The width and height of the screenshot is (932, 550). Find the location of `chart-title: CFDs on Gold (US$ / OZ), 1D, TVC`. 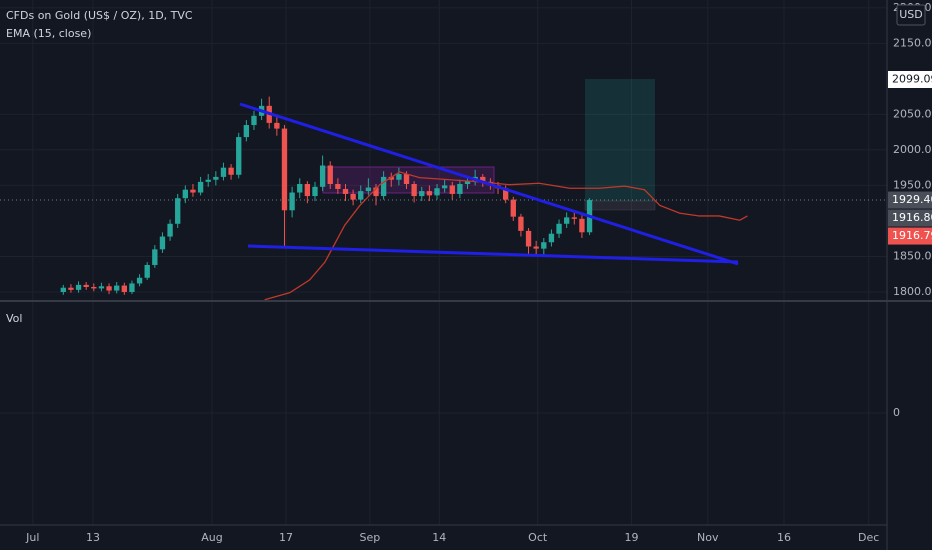

chart-title: CFDs on Gold (US$ / OZ), 1D, TVC is located at coordinates (99, 15).